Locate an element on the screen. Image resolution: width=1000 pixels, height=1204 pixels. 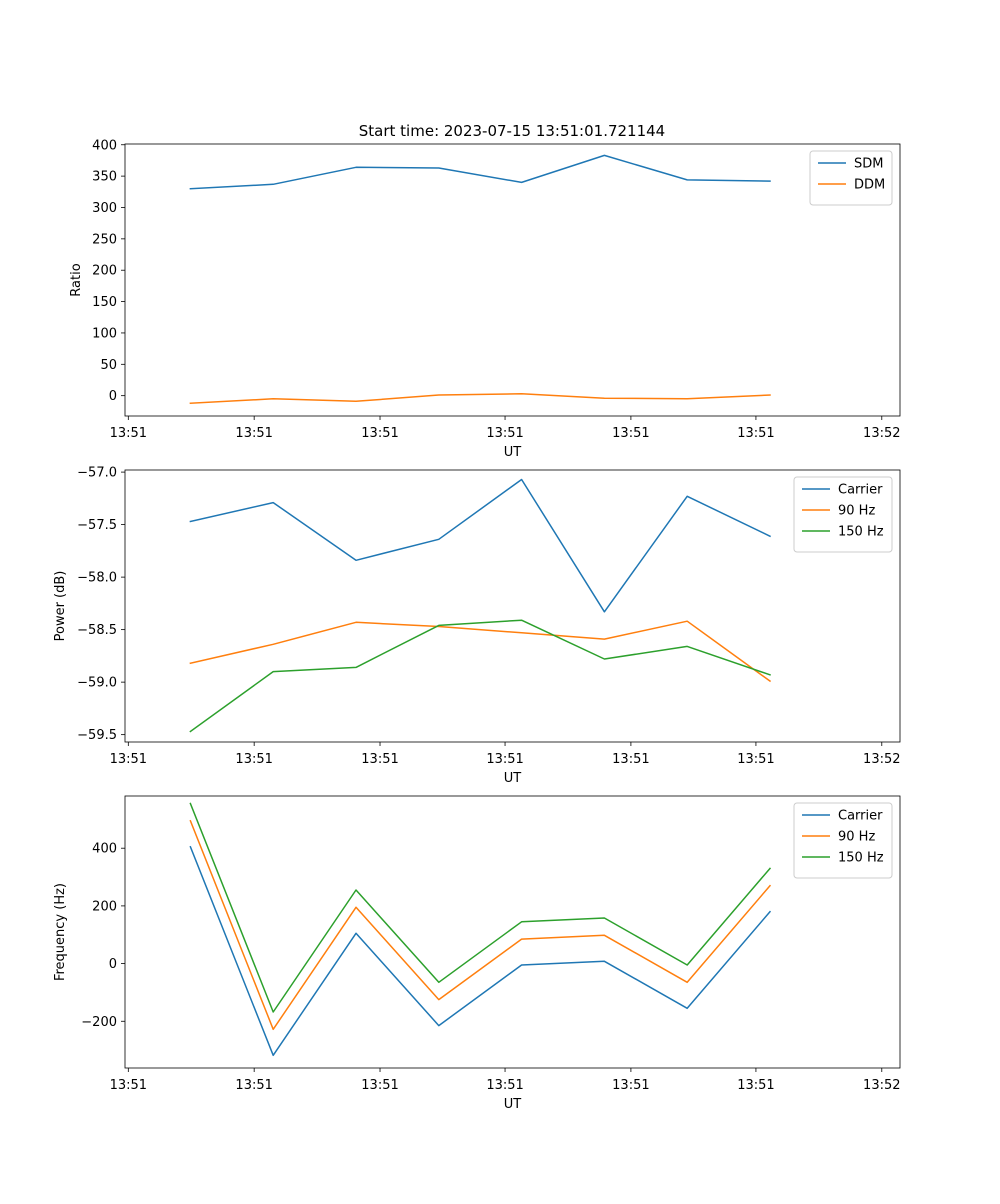
y-tick-label-ratio-5: 250 is located at coordinates (104, 239).